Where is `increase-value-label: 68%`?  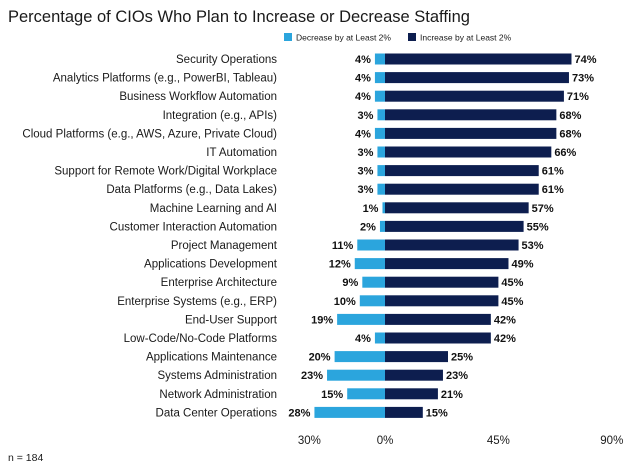
increase-value-label: 68% is located at coordinates (570, 134).